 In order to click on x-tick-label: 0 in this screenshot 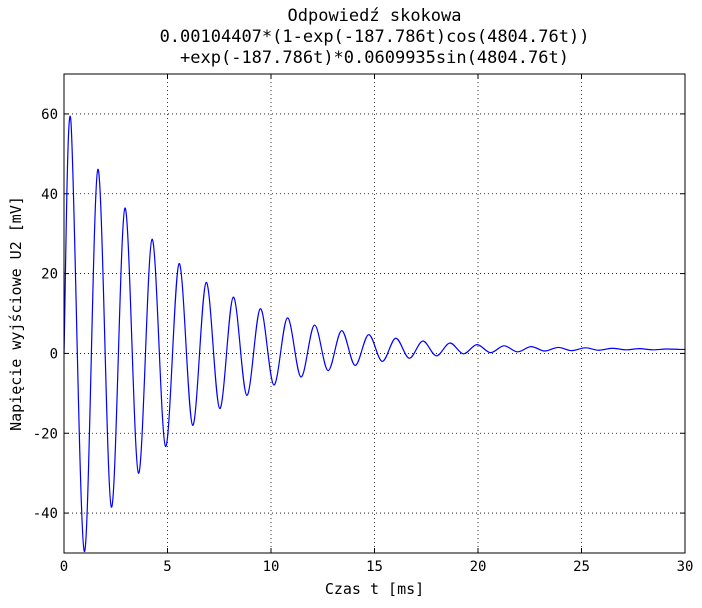, I will do `click(64, 567)`.